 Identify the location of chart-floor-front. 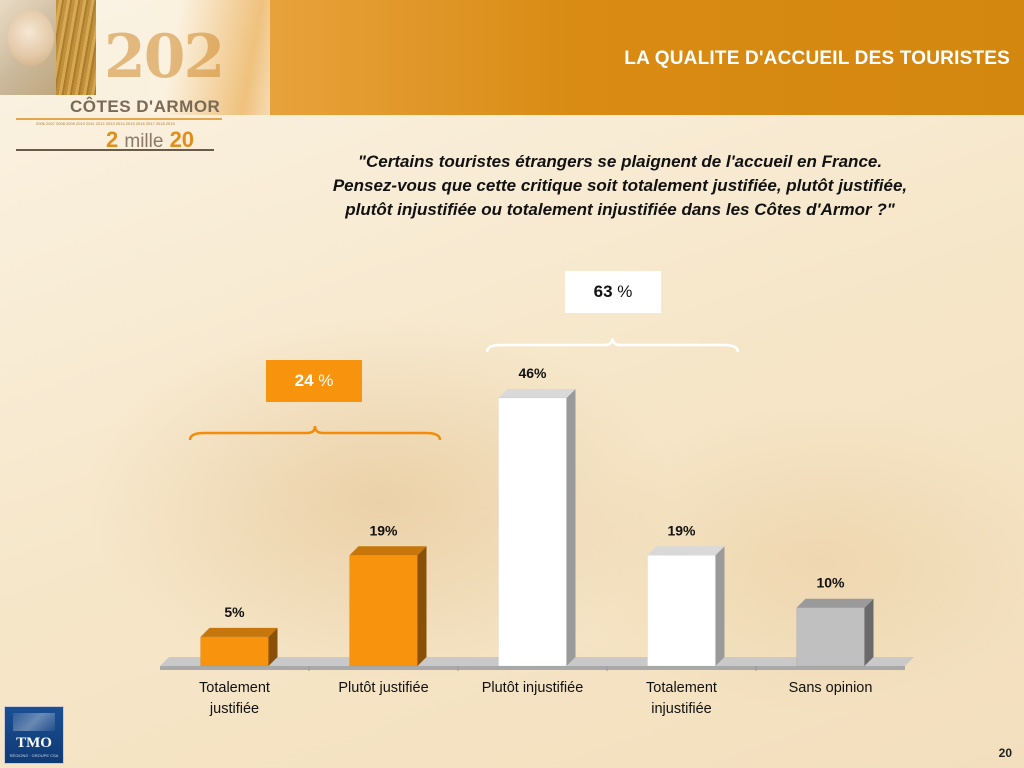
(532, 668).